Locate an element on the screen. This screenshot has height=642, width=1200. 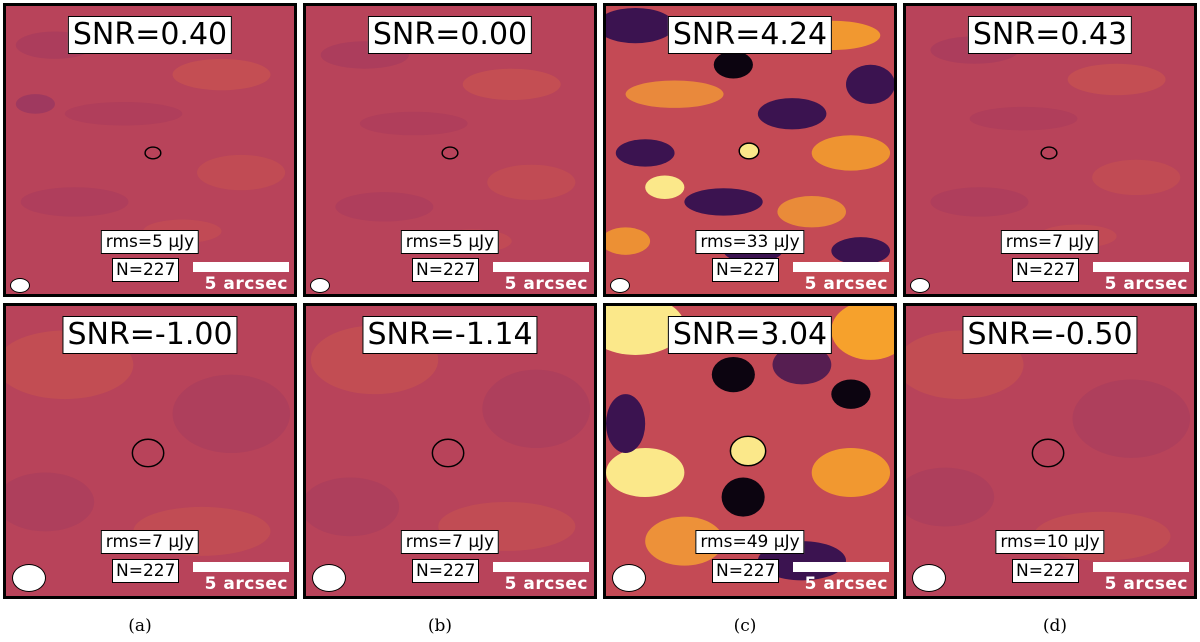
panel-d-top: SNR=0.43 rms=7 μJy N=227 5 arcsec is located at coordinates (1050, 150).